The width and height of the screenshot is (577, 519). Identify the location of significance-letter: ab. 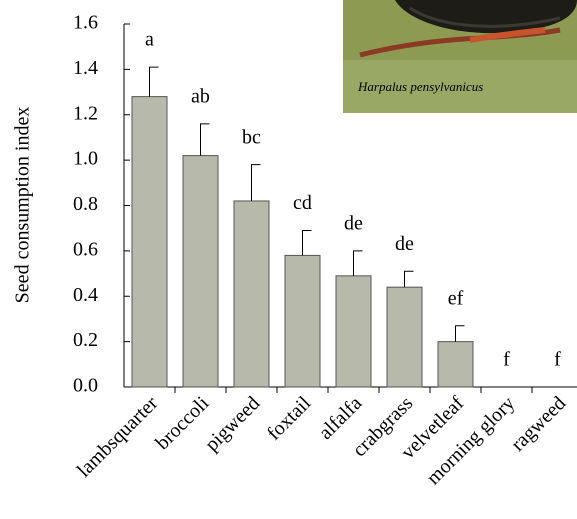
(200, 96).